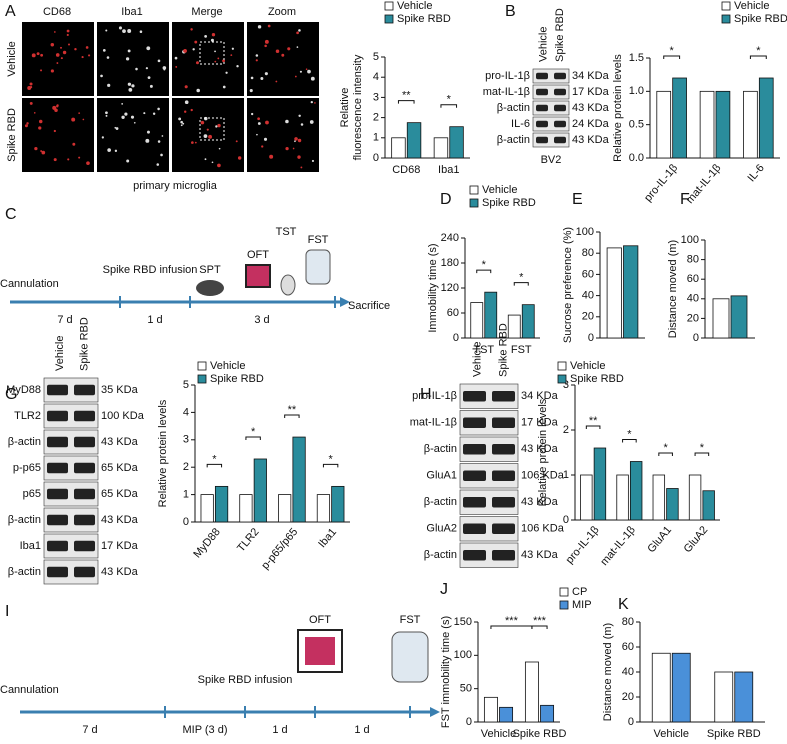 Image resolution: width=787 pixels, height=744 pixels. I want to click on band-label: GluA1, so click(441, 476).